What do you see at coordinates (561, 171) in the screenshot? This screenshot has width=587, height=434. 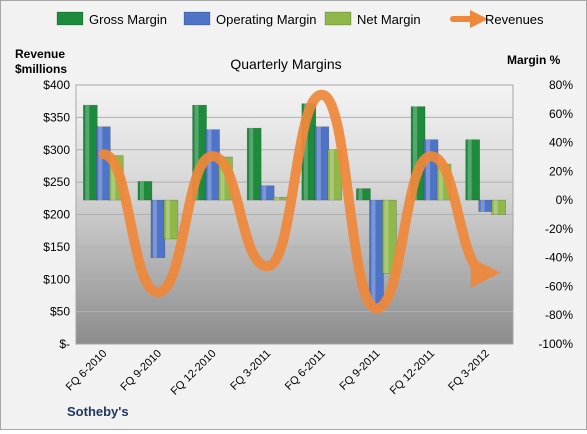 I see `right-axis-tick-label: 20%` at bounding box center [561, 171].